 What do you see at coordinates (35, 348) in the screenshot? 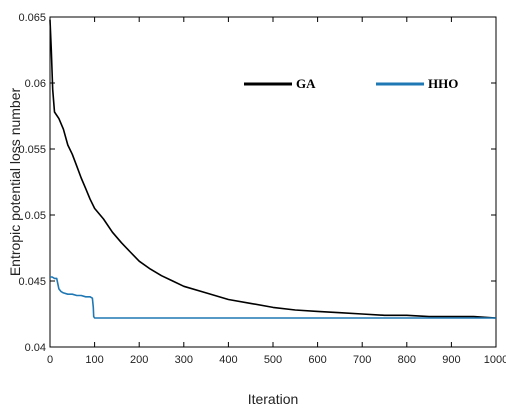
I see `y-tick-label: 0.04` at bounding box center [35, 348].